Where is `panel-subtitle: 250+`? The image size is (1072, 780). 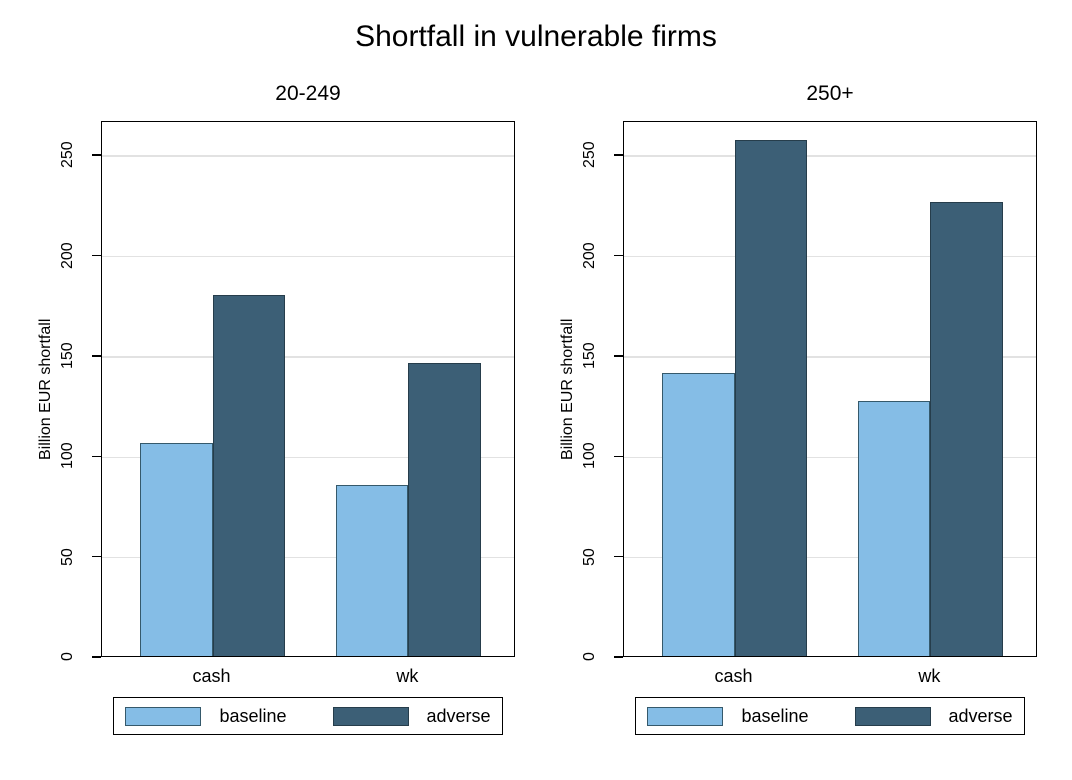
panel-subtitle: 250+ is located at coordinates (830, 93).